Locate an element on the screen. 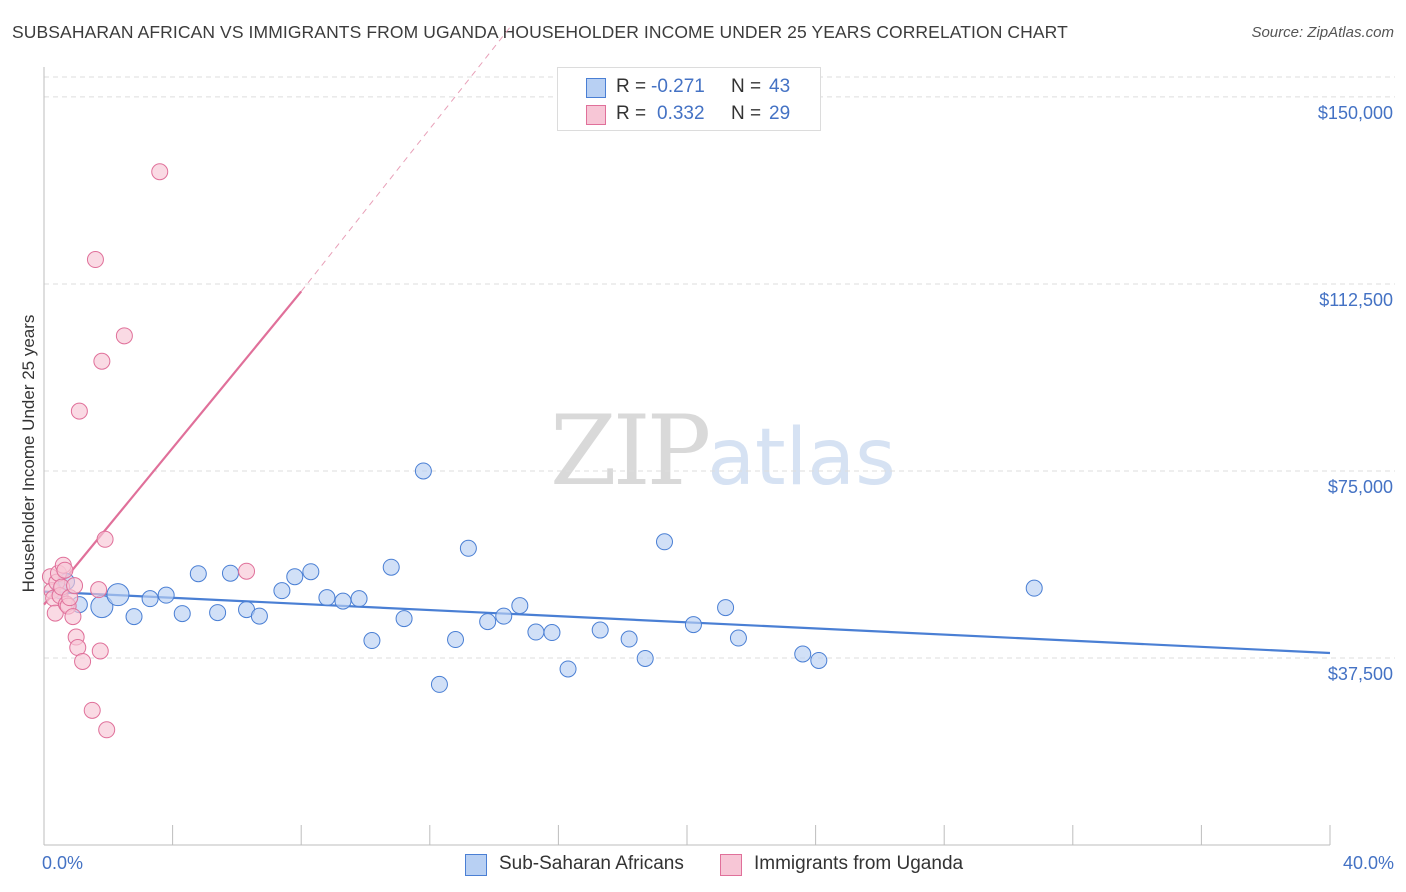  watermark-zip: ZIP is located at coordinates (630, 451).